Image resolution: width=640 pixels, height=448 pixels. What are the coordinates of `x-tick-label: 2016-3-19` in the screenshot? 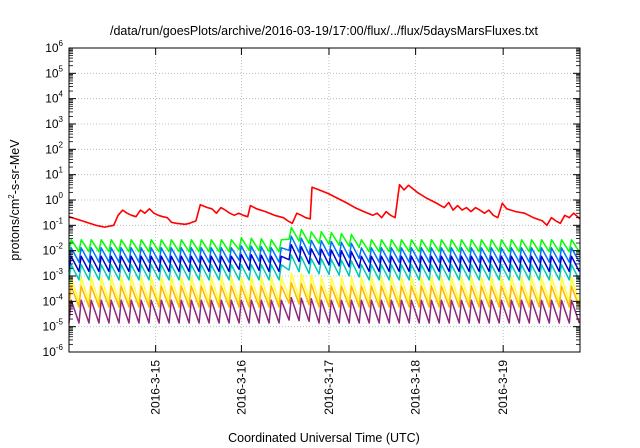 It's located at (503, 387).